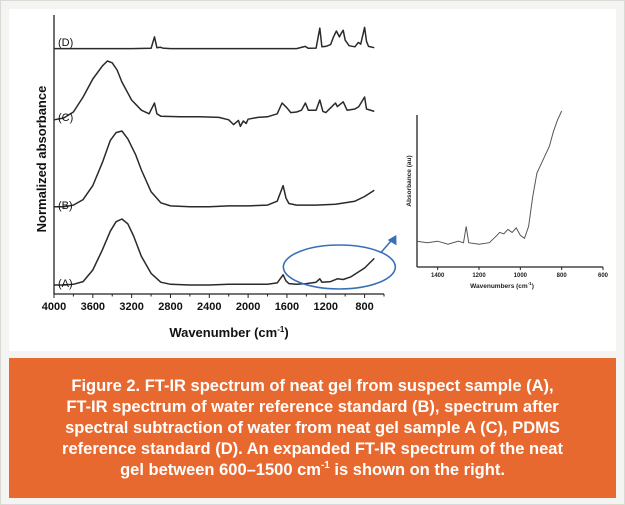 The image size is (625, 505). I want to click on series-b-label: (B), so click(65, 206).